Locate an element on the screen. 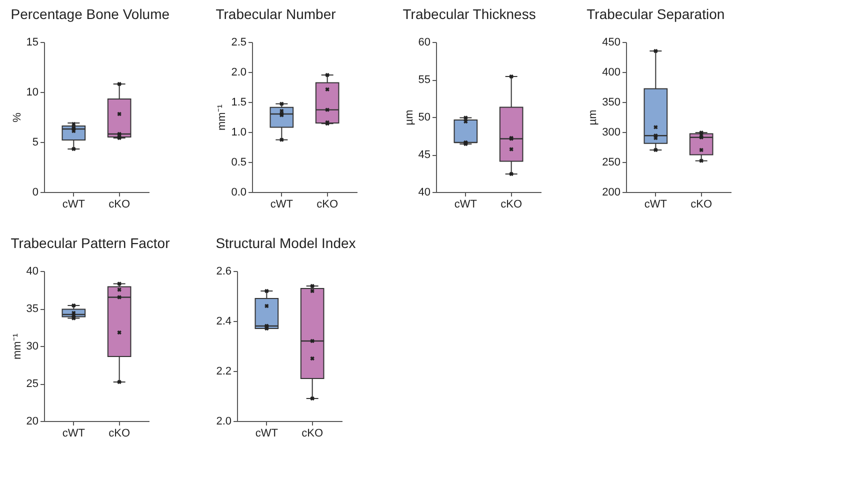 This screenshot has height=486, width=860. y-tick-label: 10 is located at coordinates (32, 92).